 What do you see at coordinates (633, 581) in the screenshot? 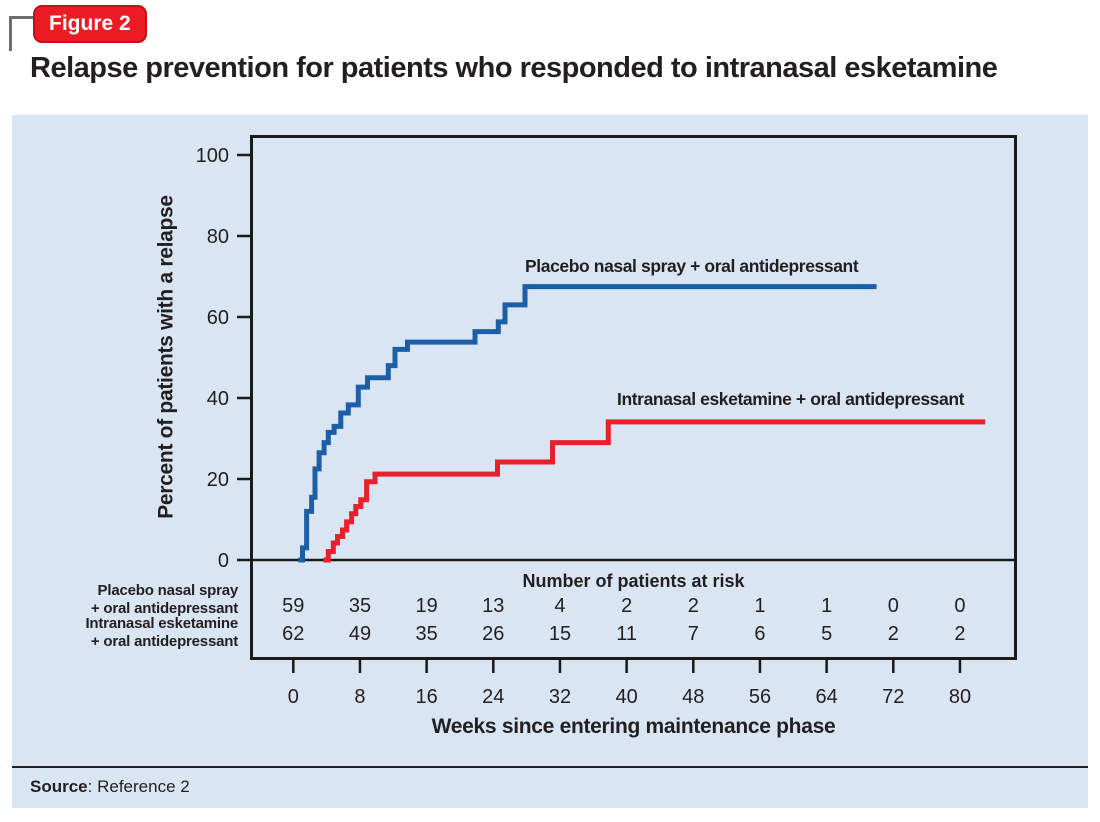
I see `risk-table-heading: Number of patients at risk` at bounding box center [633, 581].